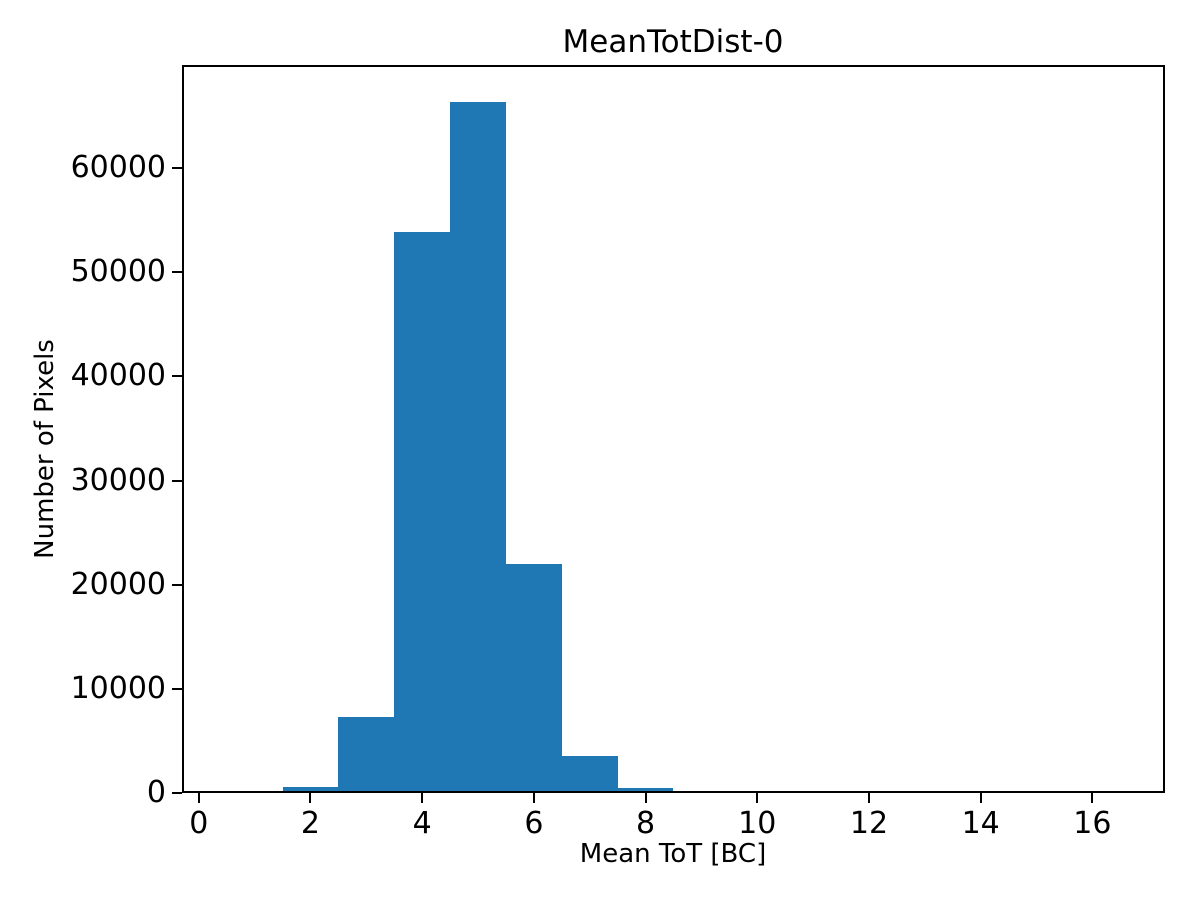 This screenshot has height=900, width=1200. What do you see at coordinates (757, 823) in the screenshot?
I see `x-tick-label: 10` at bounding box center [757, 823].